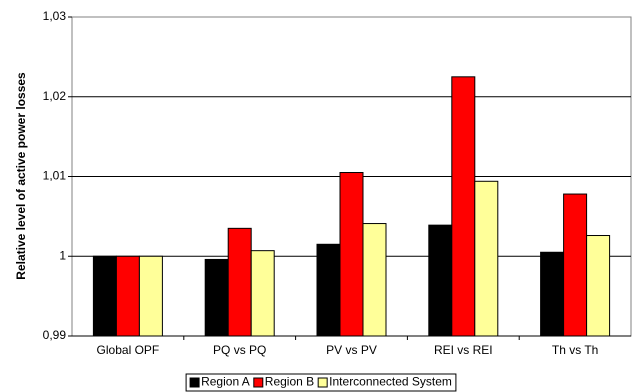 This screenshot has height=392, width=642. Describe the element at coordinates (62, 255) in the screenshot. I see `y-tick-label: 1` at that location.